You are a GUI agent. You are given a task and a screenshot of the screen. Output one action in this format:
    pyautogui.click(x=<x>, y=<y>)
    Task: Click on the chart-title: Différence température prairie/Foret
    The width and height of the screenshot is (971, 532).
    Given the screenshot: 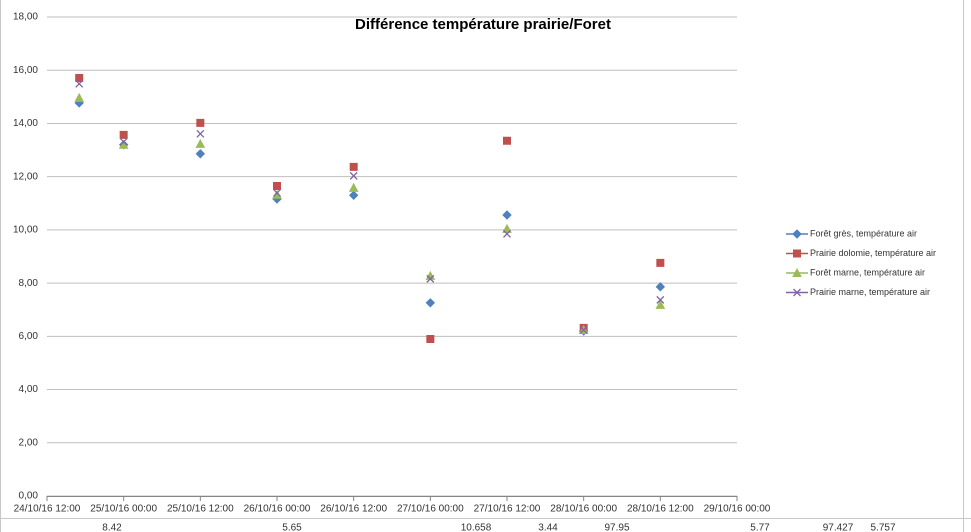 What is the action you would take?
    pyautogui.click(x=483, y=24)
    